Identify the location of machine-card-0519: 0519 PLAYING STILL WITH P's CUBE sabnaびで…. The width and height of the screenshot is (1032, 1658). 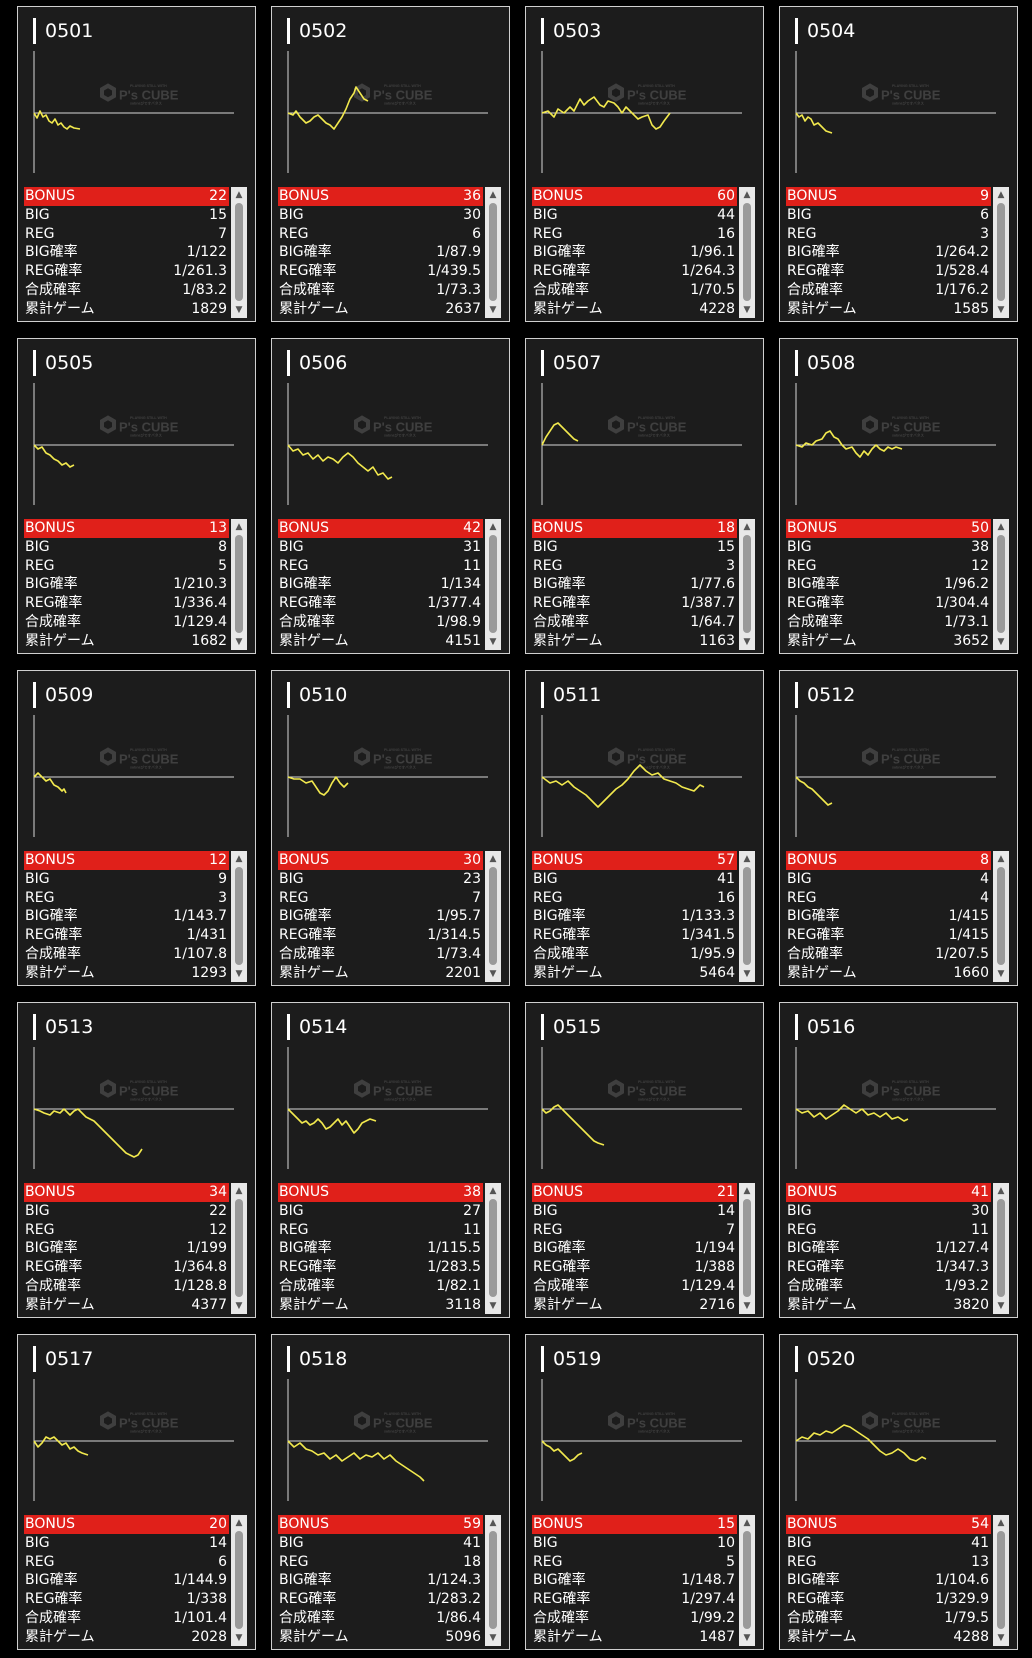
(644, 1492).